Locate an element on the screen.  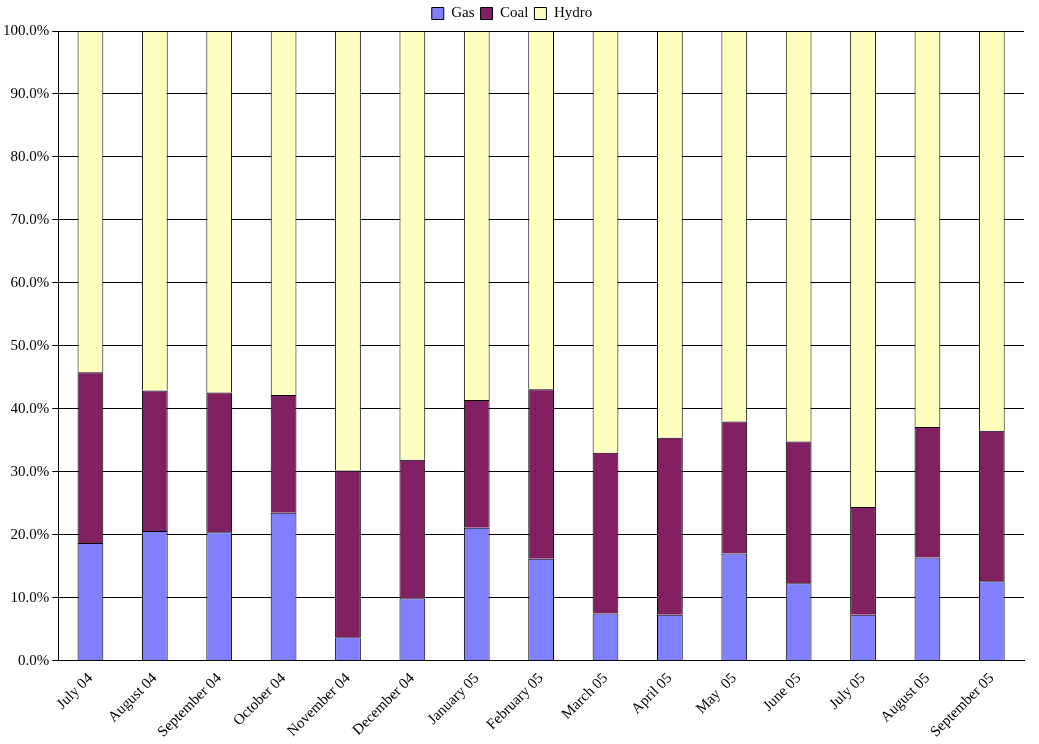
y-tick-label: 0.0% is located at coordinates (34, 659).